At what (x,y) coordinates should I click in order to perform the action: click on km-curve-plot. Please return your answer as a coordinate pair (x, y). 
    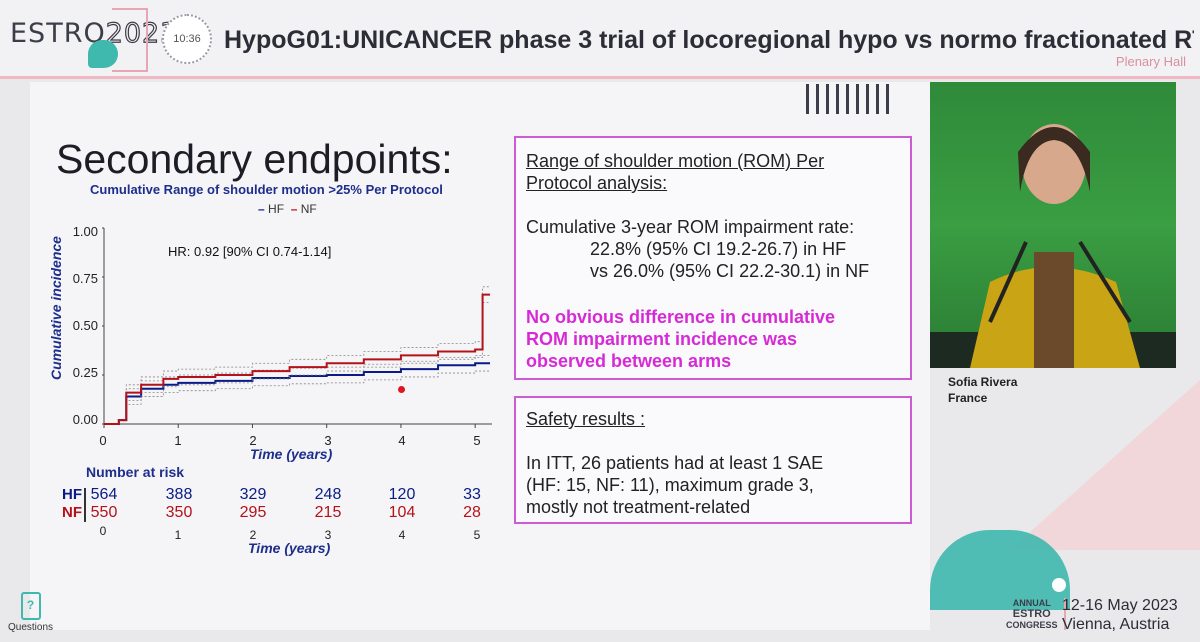
    Looking at the image, I should click on (297, 327).